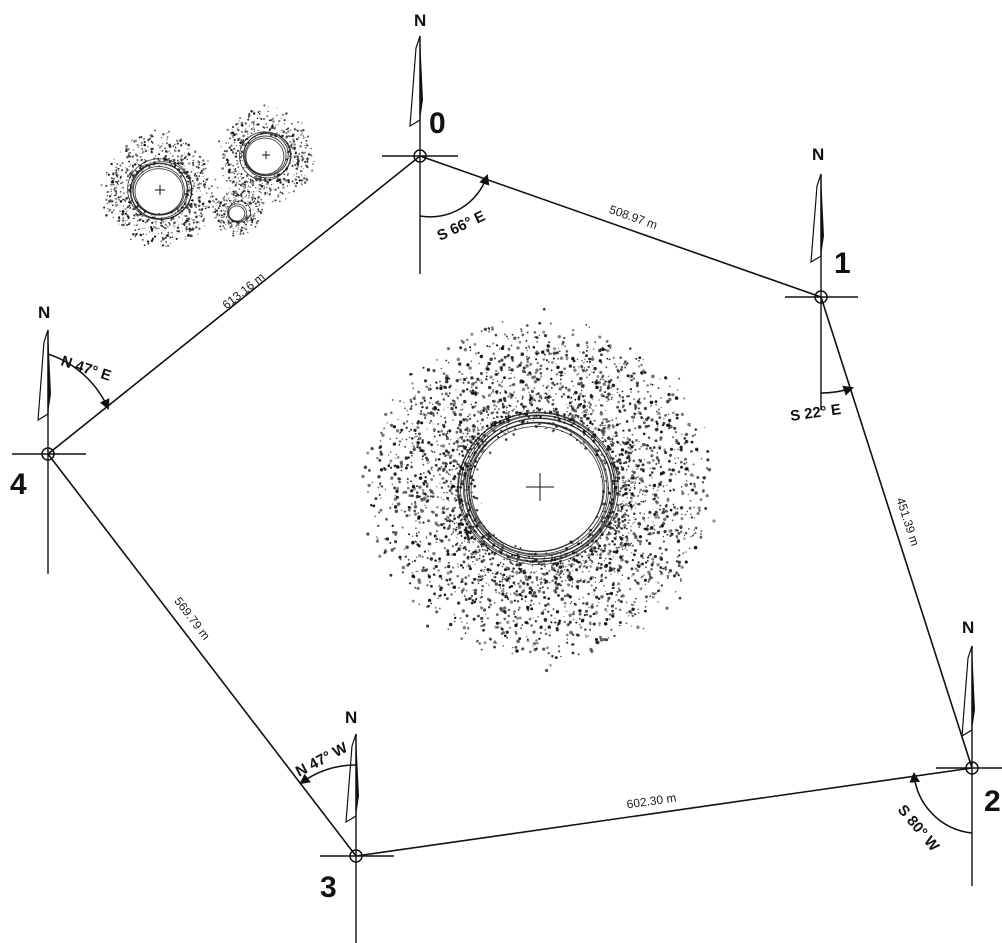 The image size is (1002, 943). What do you see at coordinates (633, 217) in the screenshot?
I see `distance-label-0-1: 508.97 m` at bounding box center [633, 217].